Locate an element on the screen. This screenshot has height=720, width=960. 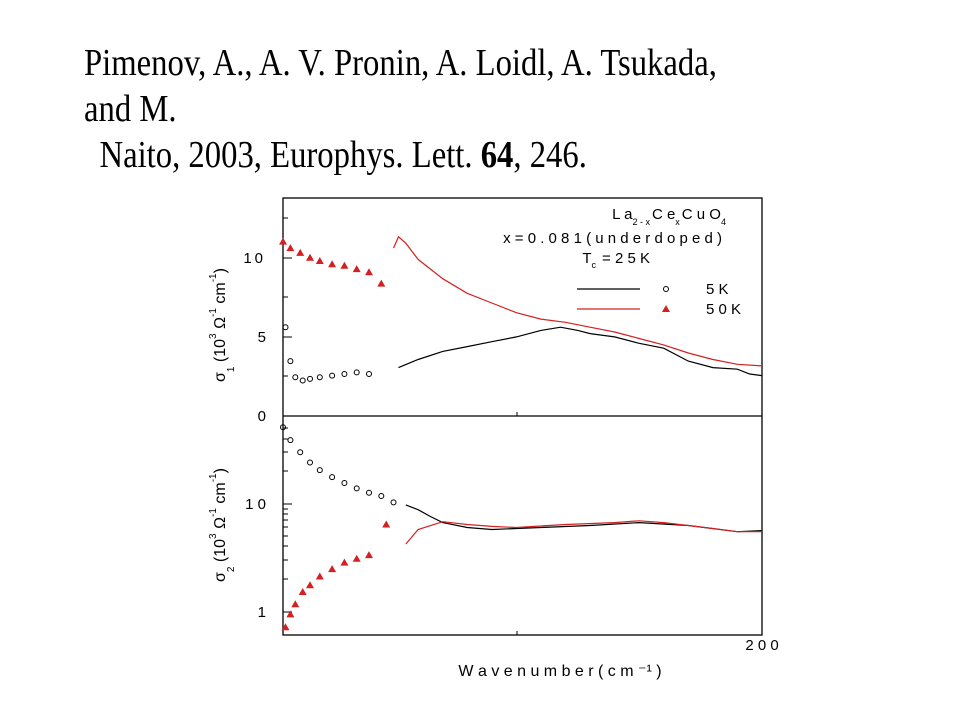
bottom-y-axis-label: σ2 (103 Ω-1 cm-1) is located at coordinates (222, 525).